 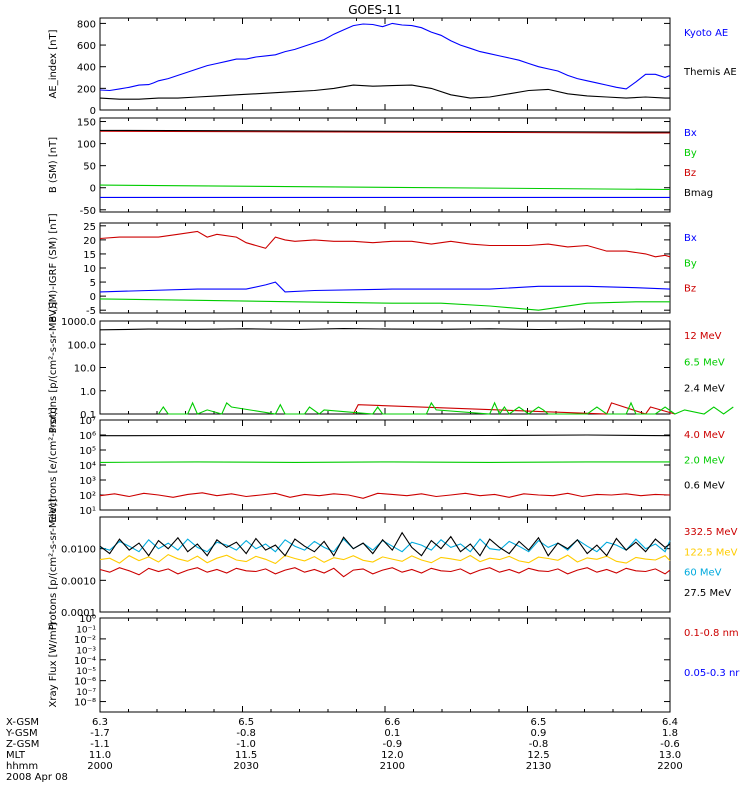 I want to click on footer-row-label: MLT, so click(x=16, y=755).